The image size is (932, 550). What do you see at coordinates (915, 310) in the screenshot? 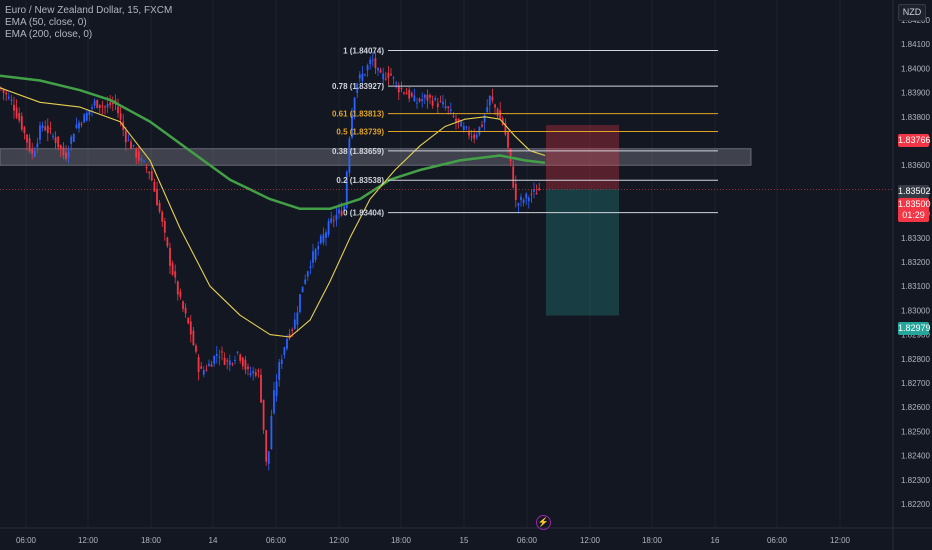
I see `y-tick-label: 1.83000` at bounding box center [915, 310].